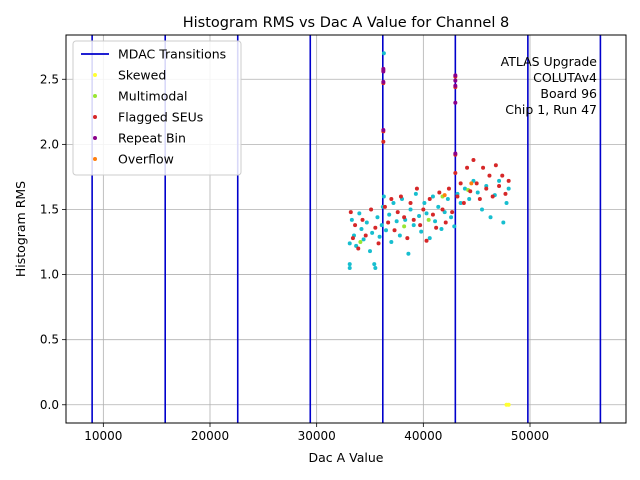 The image size is (640, 480). What do you see at coordinates (152, 96) in the screenshot?
I see `legend-label: Multimodal` at bounding box center [152, 96].